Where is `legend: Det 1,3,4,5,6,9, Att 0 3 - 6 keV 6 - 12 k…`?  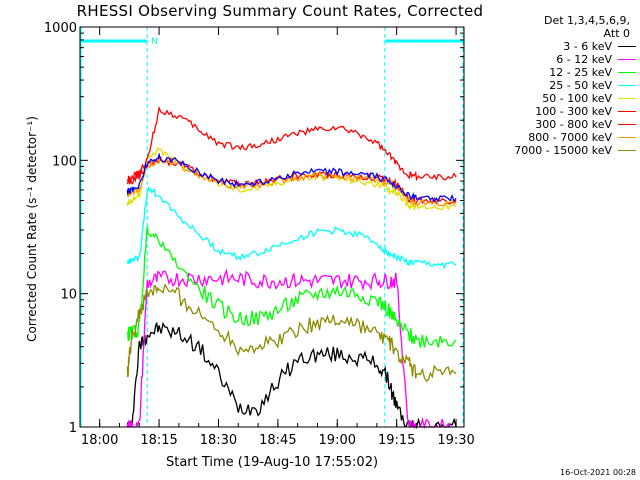
legend: Det 1,3,4,5,6,9, Att 0 3 - 6 keV 6 - 12 k… is located at coordinates (556, 85).